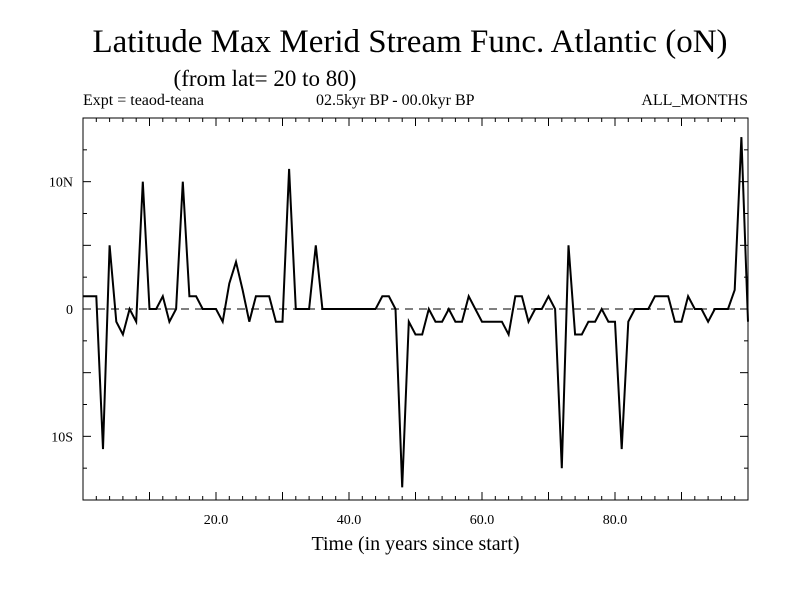  I want to click on y-tick-label: 10S, so click(62, 437).